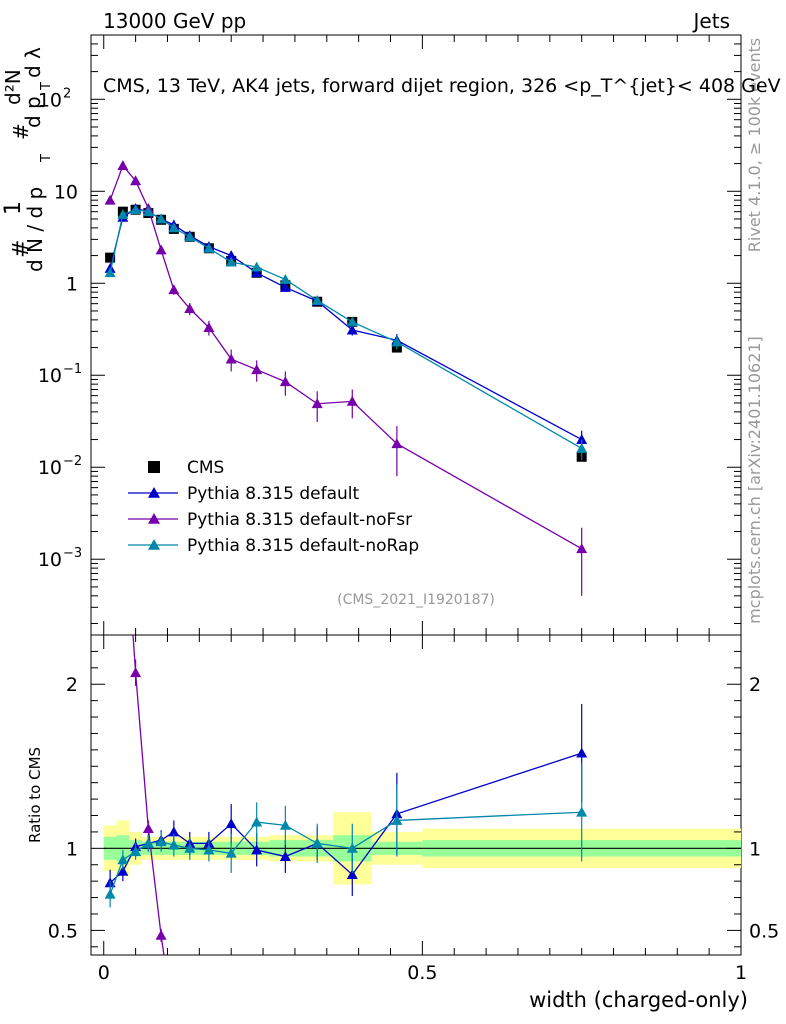  Describe the element at coordinates (46, 86) in the screenshot. I see `ylabel-sub-t-2: T` at that location.